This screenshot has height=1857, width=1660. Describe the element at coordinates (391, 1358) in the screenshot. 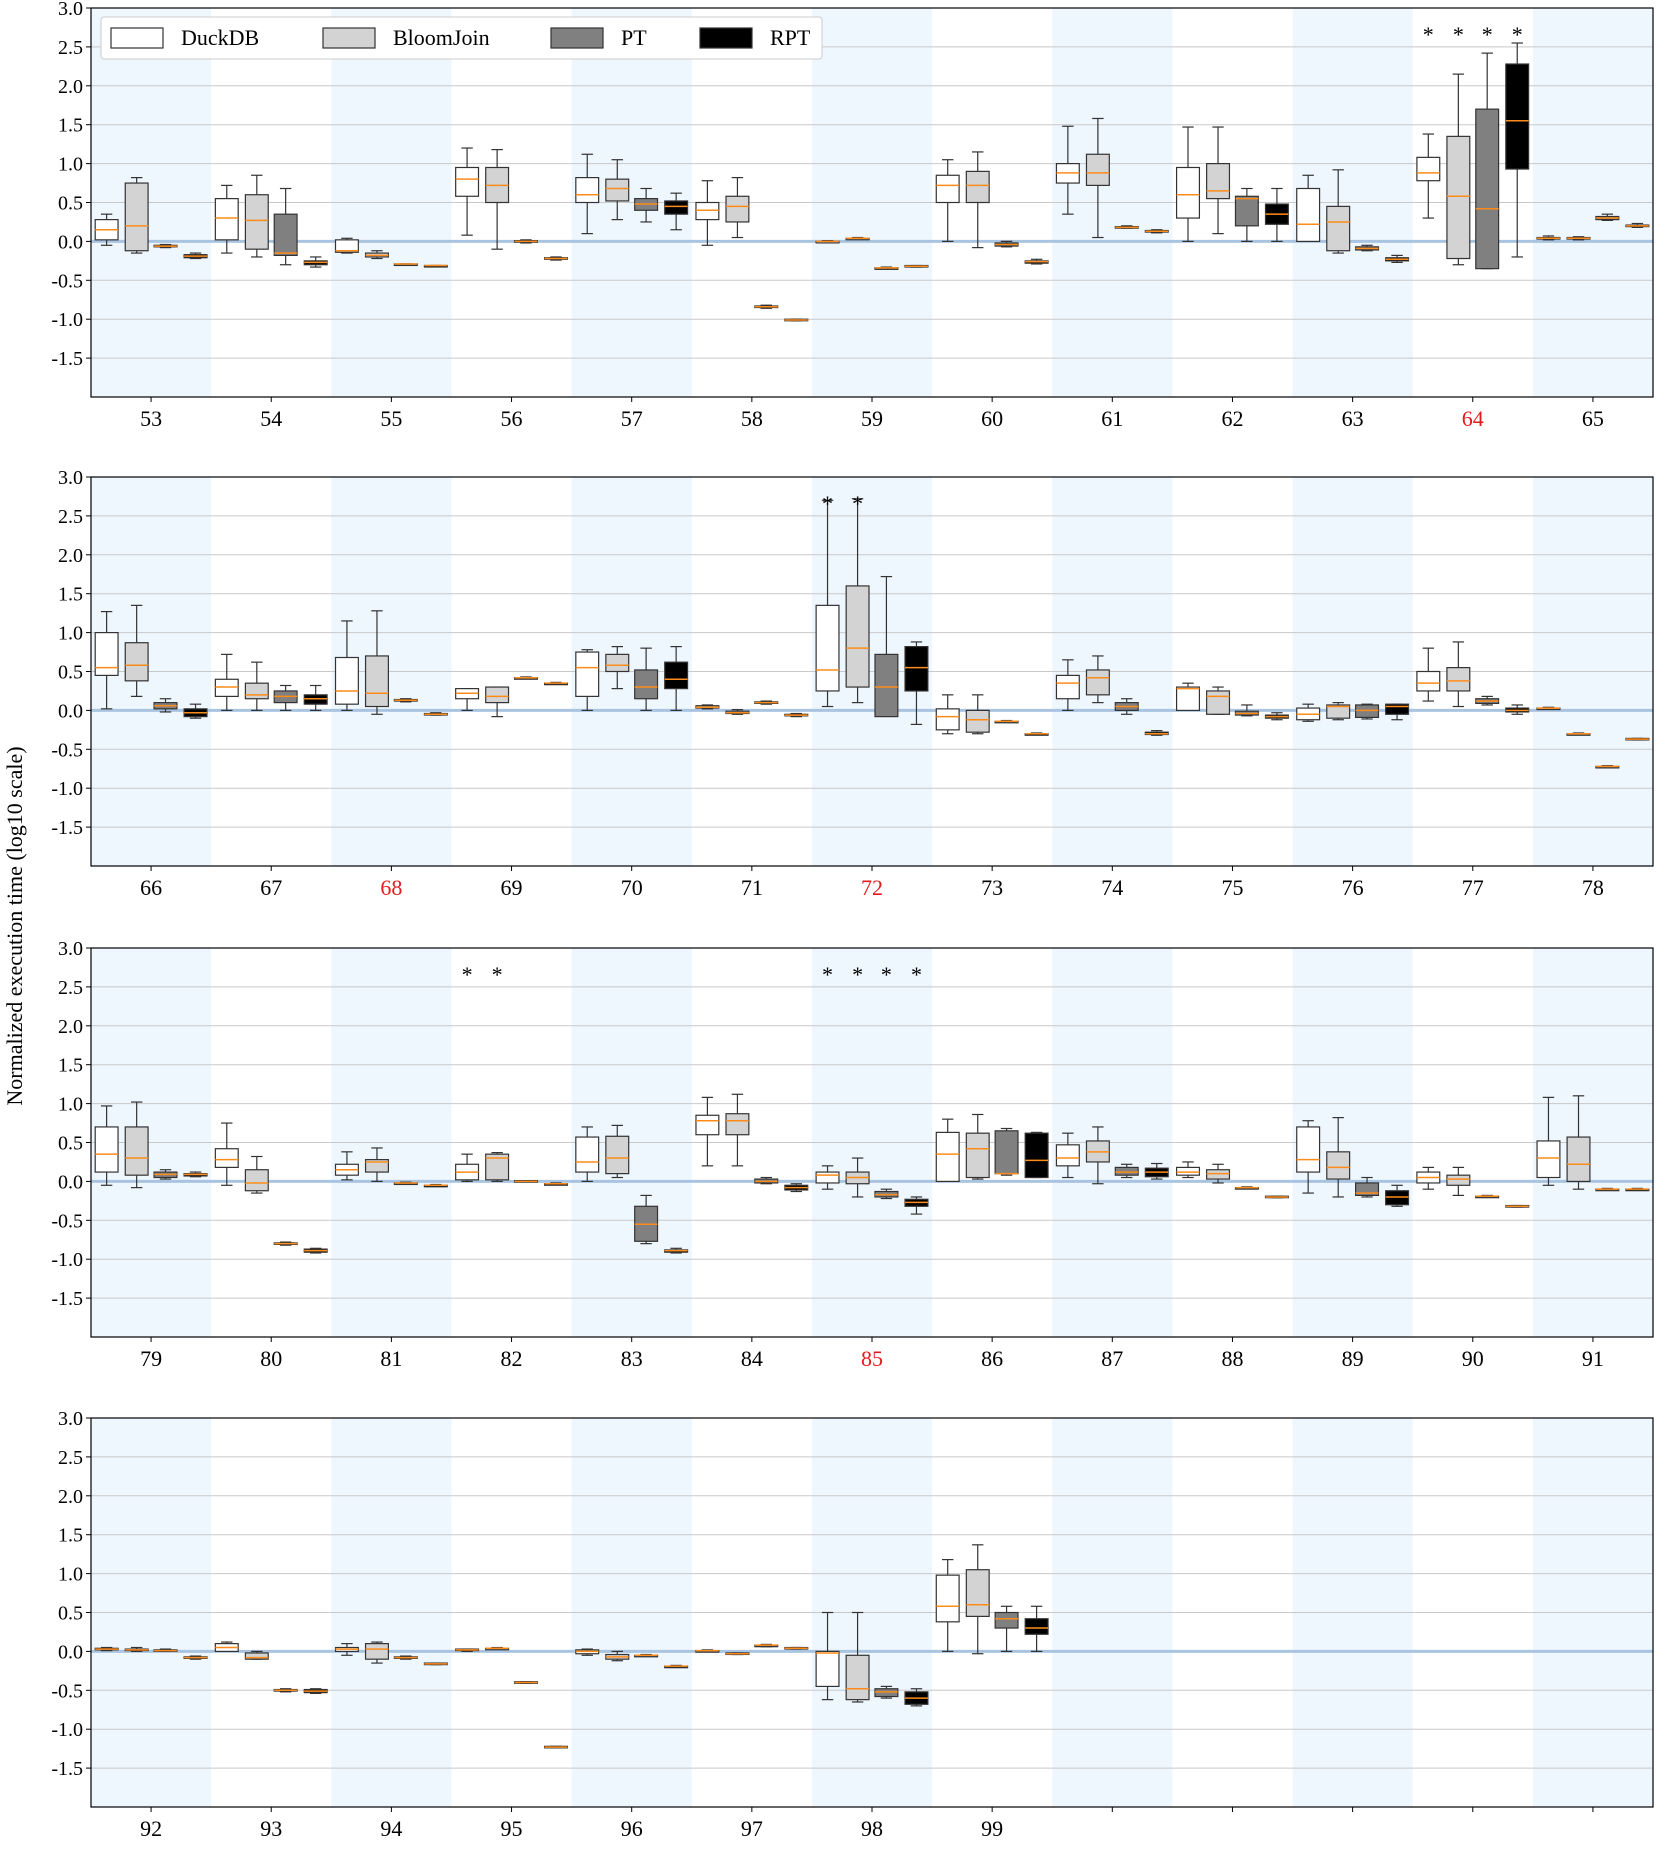

I see `x-tick-label: 81` at that location.